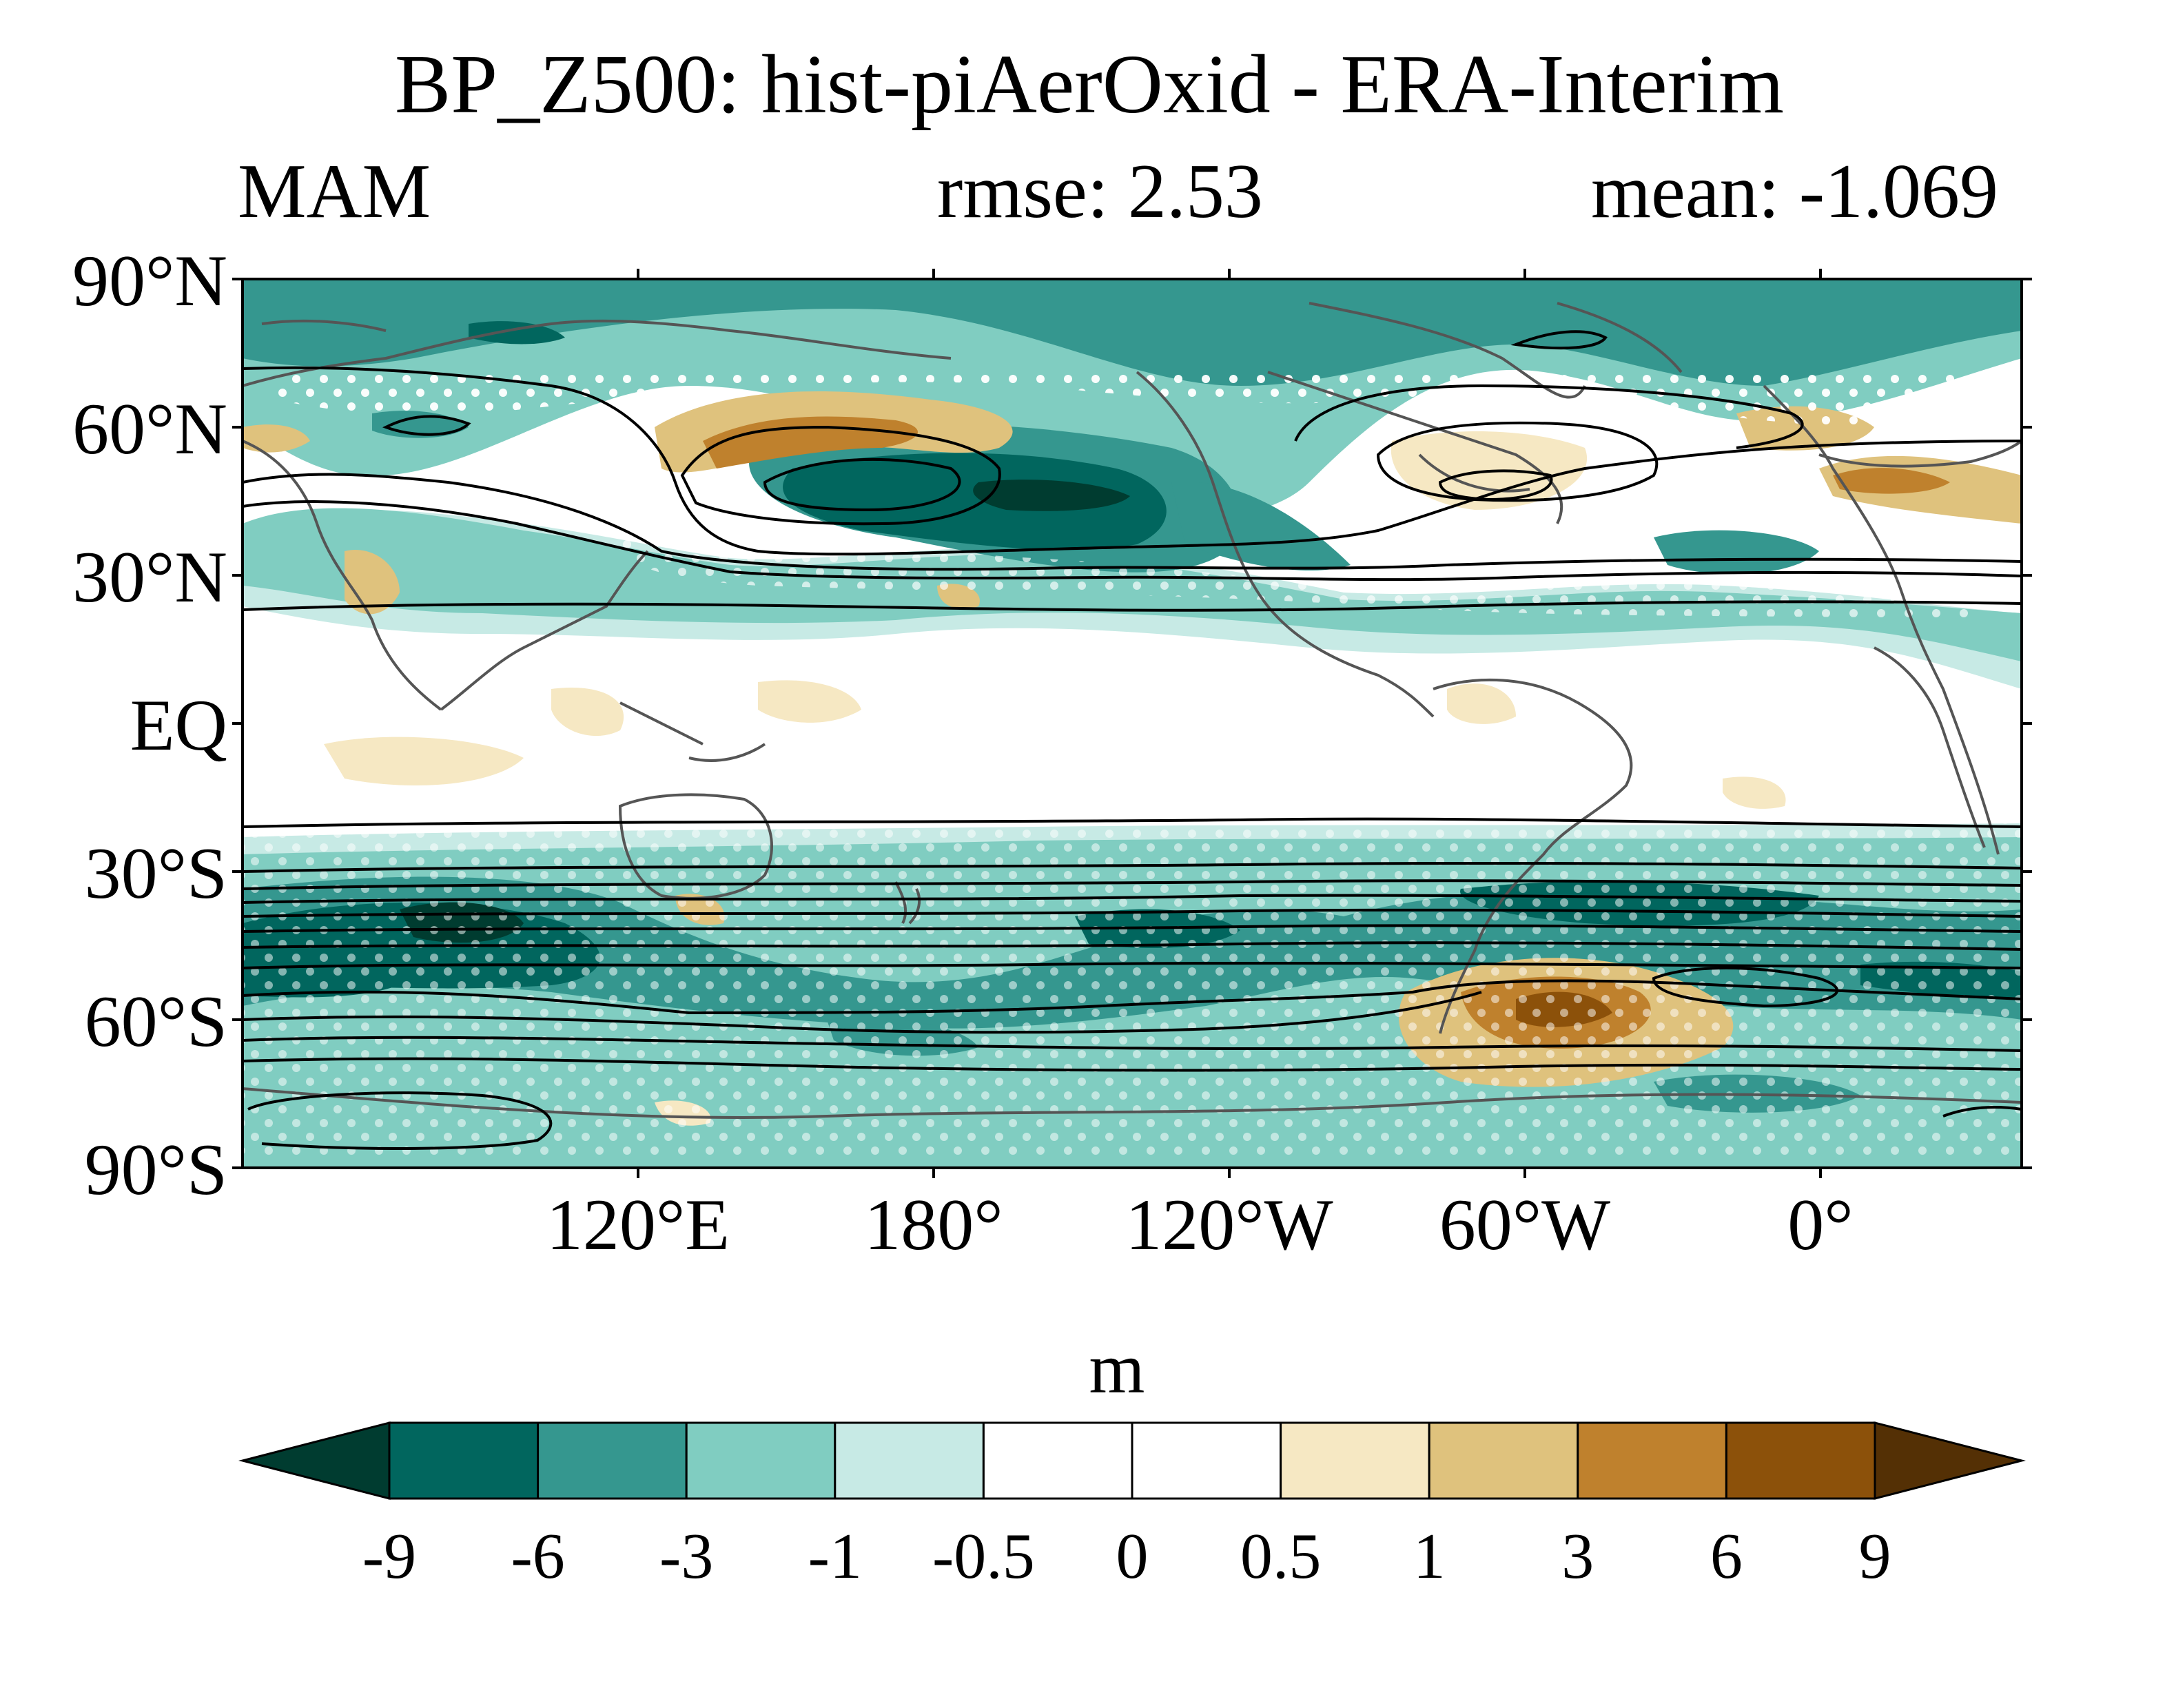  I want to click on colorbar-tick-label: -9, so click(389, 1557).